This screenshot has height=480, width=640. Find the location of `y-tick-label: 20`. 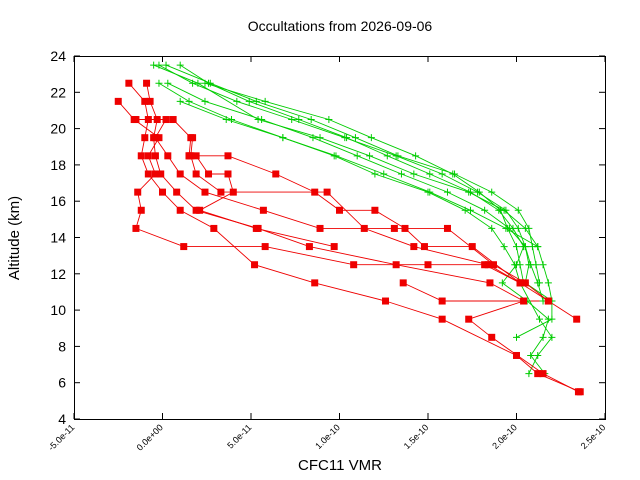

y-tick-label: 20 is located at coordinates (58, 129).